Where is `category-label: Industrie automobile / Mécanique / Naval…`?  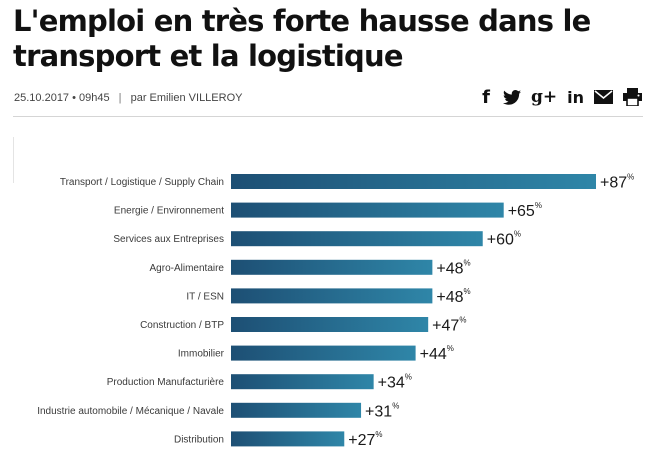 category-label: Industrie automobile / Mécanique / Naval… is located at coordinates (130, 411).